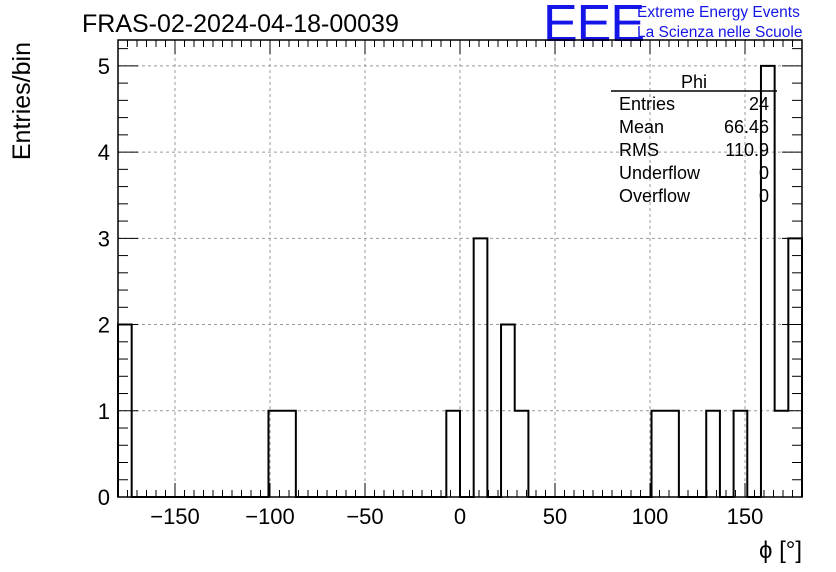 The image size is (836, 572). What do you see at coordinates (364, 516) in the screenshot?
I see `x-tick-label: −50` at bounding box center [364, 516].